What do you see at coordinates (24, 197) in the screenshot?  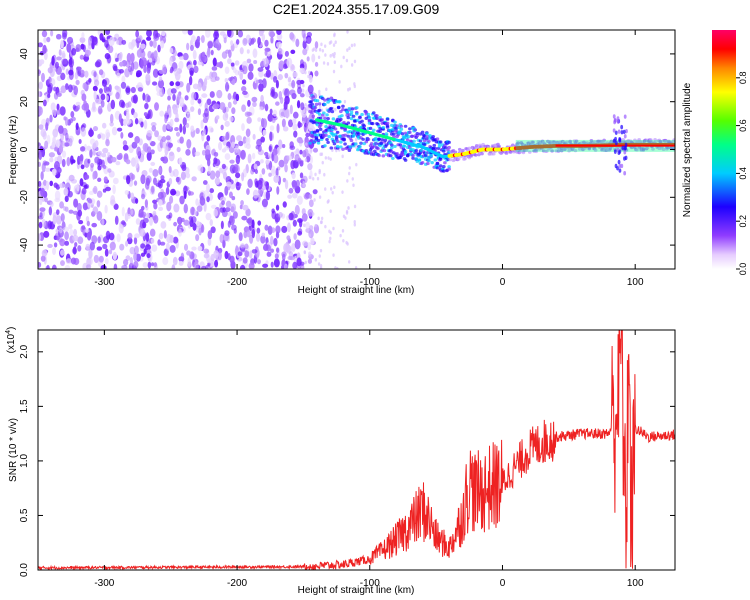 I see `spectrogram-ytick-label: -20` at bounding box center [24, 197].